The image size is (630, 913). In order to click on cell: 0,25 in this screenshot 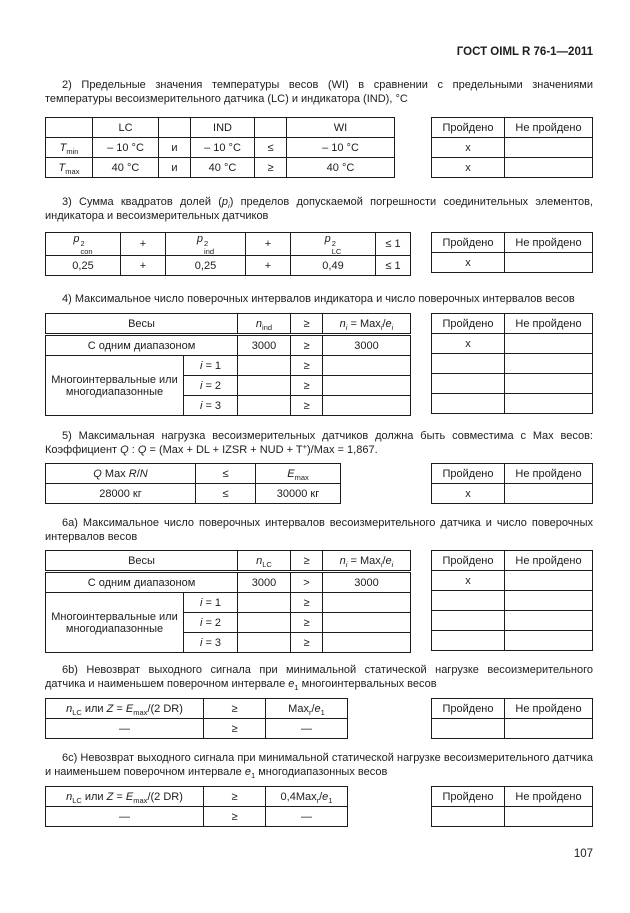, I will do `click(205, 265)`.